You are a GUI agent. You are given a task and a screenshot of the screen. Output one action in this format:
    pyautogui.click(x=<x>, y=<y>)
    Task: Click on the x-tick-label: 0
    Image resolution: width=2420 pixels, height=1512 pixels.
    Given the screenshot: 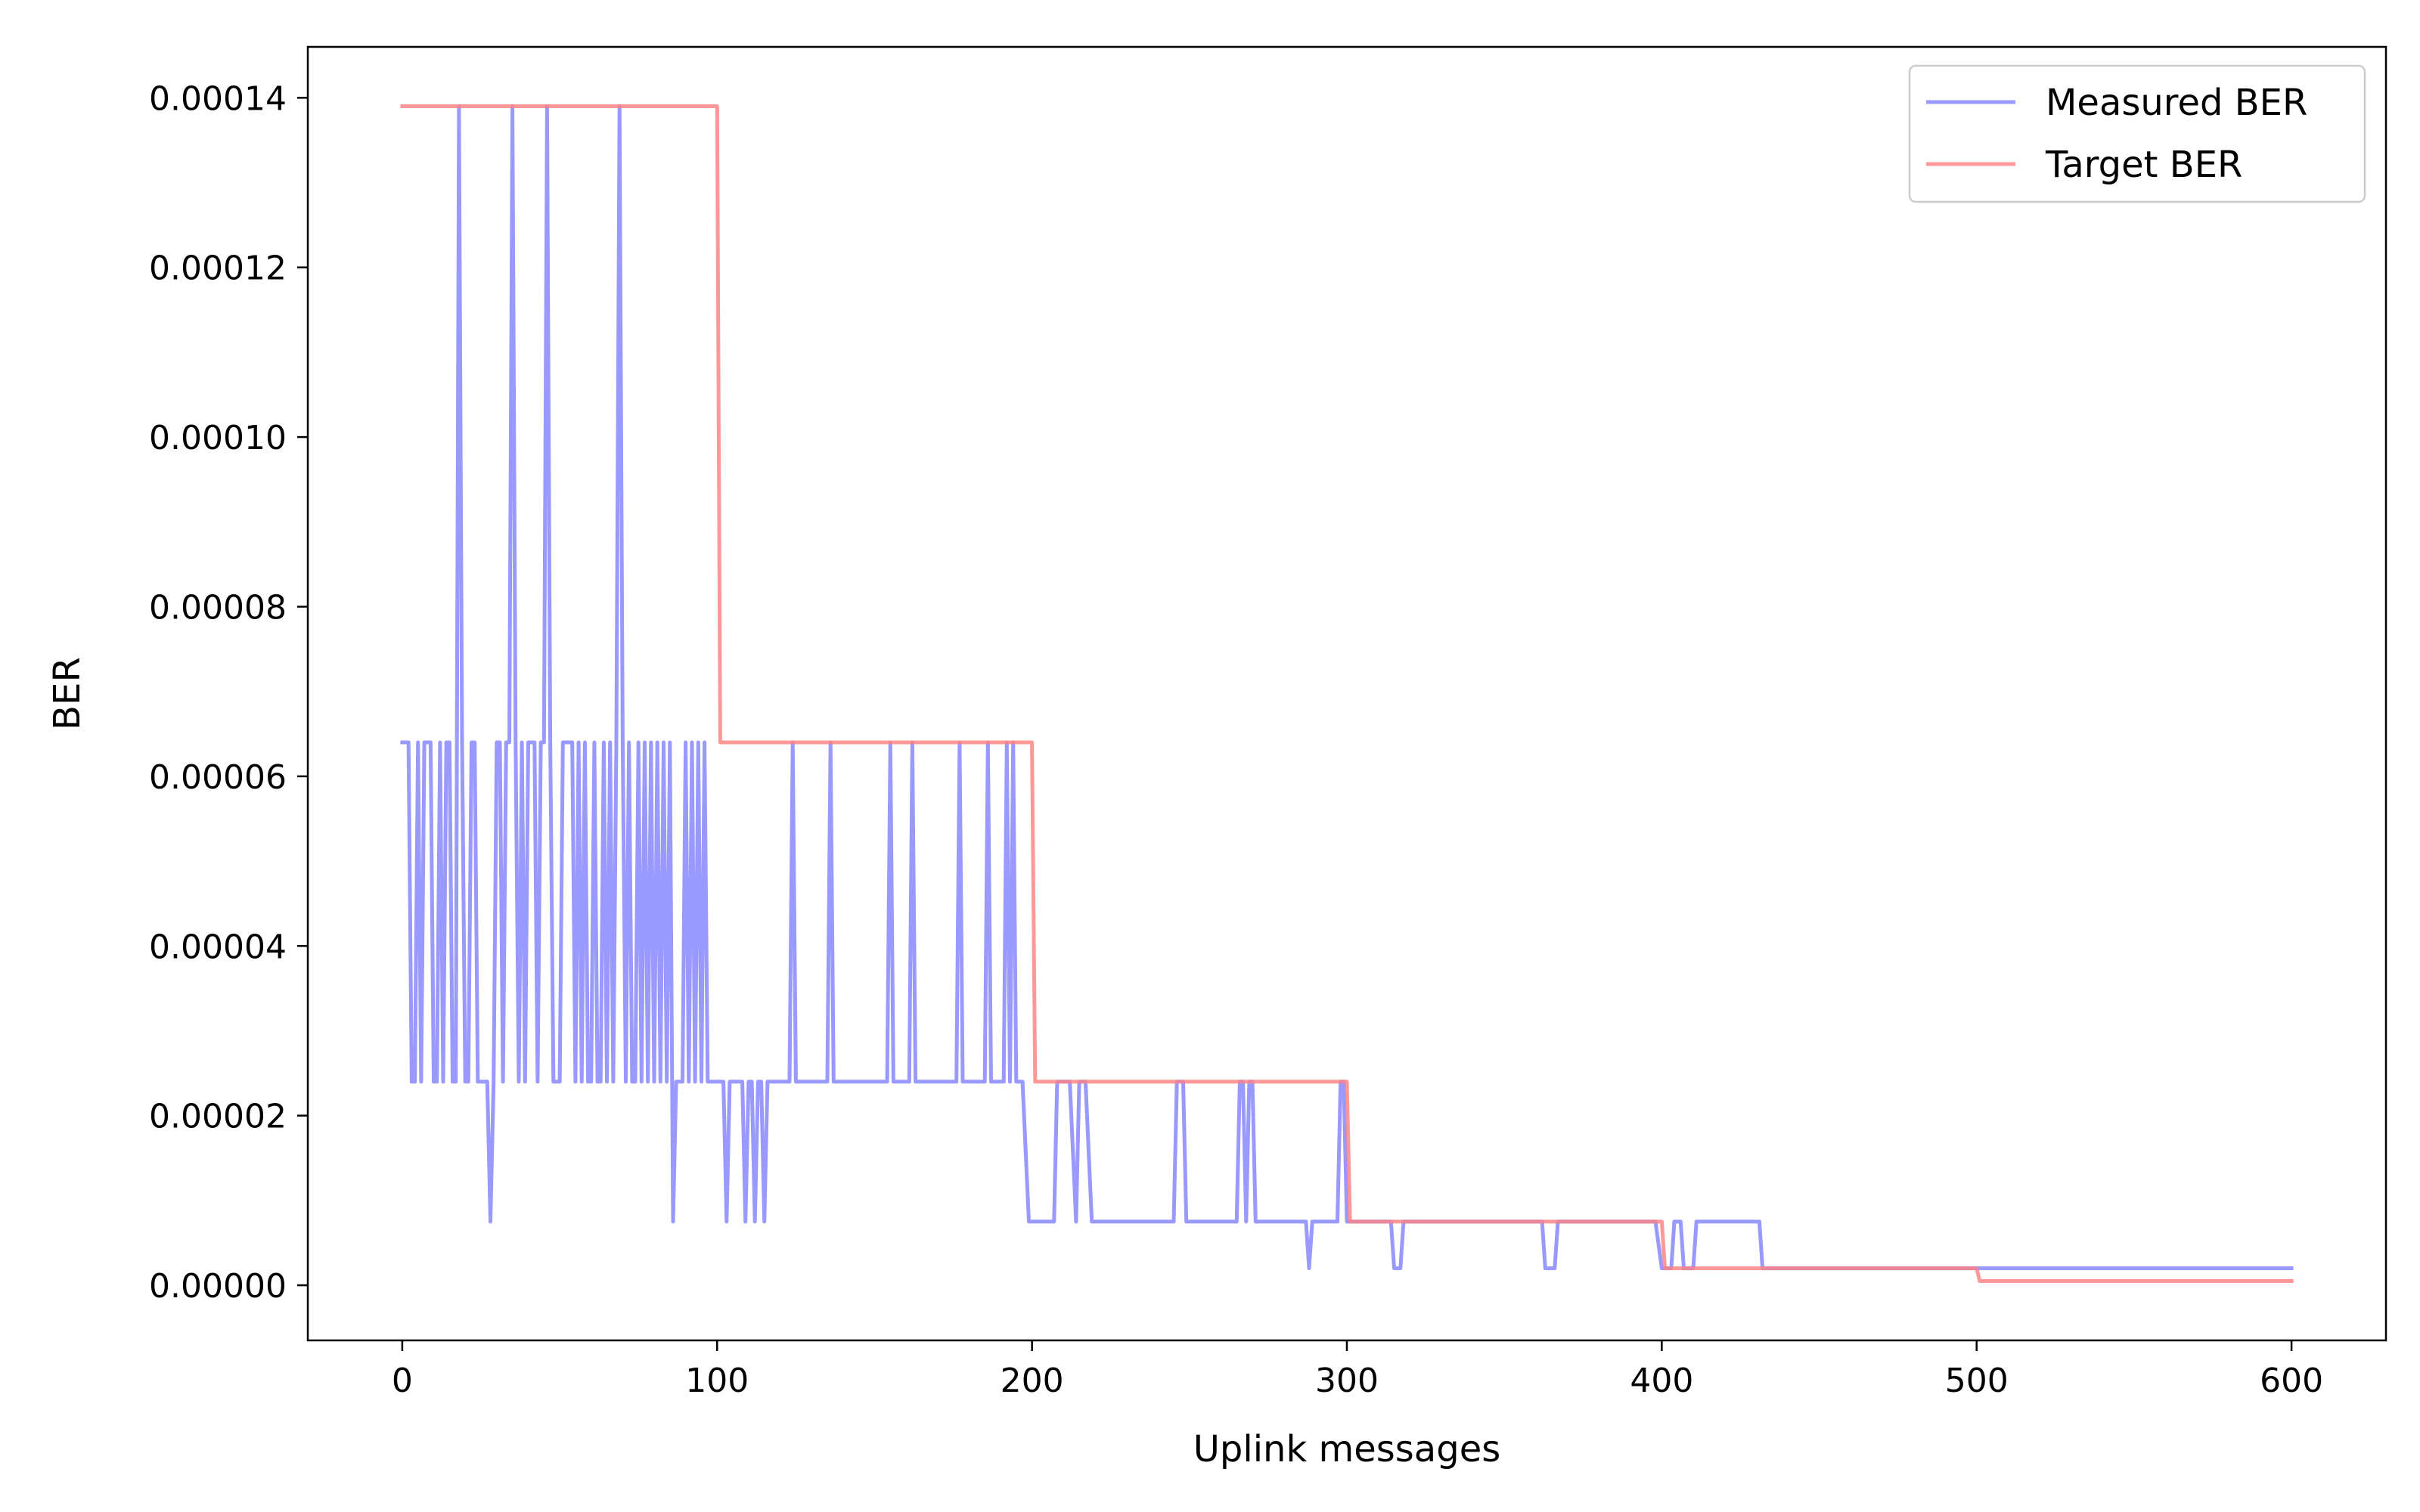 What is the action you would take?
    pyautogui.click(x=402, y=1381)
    